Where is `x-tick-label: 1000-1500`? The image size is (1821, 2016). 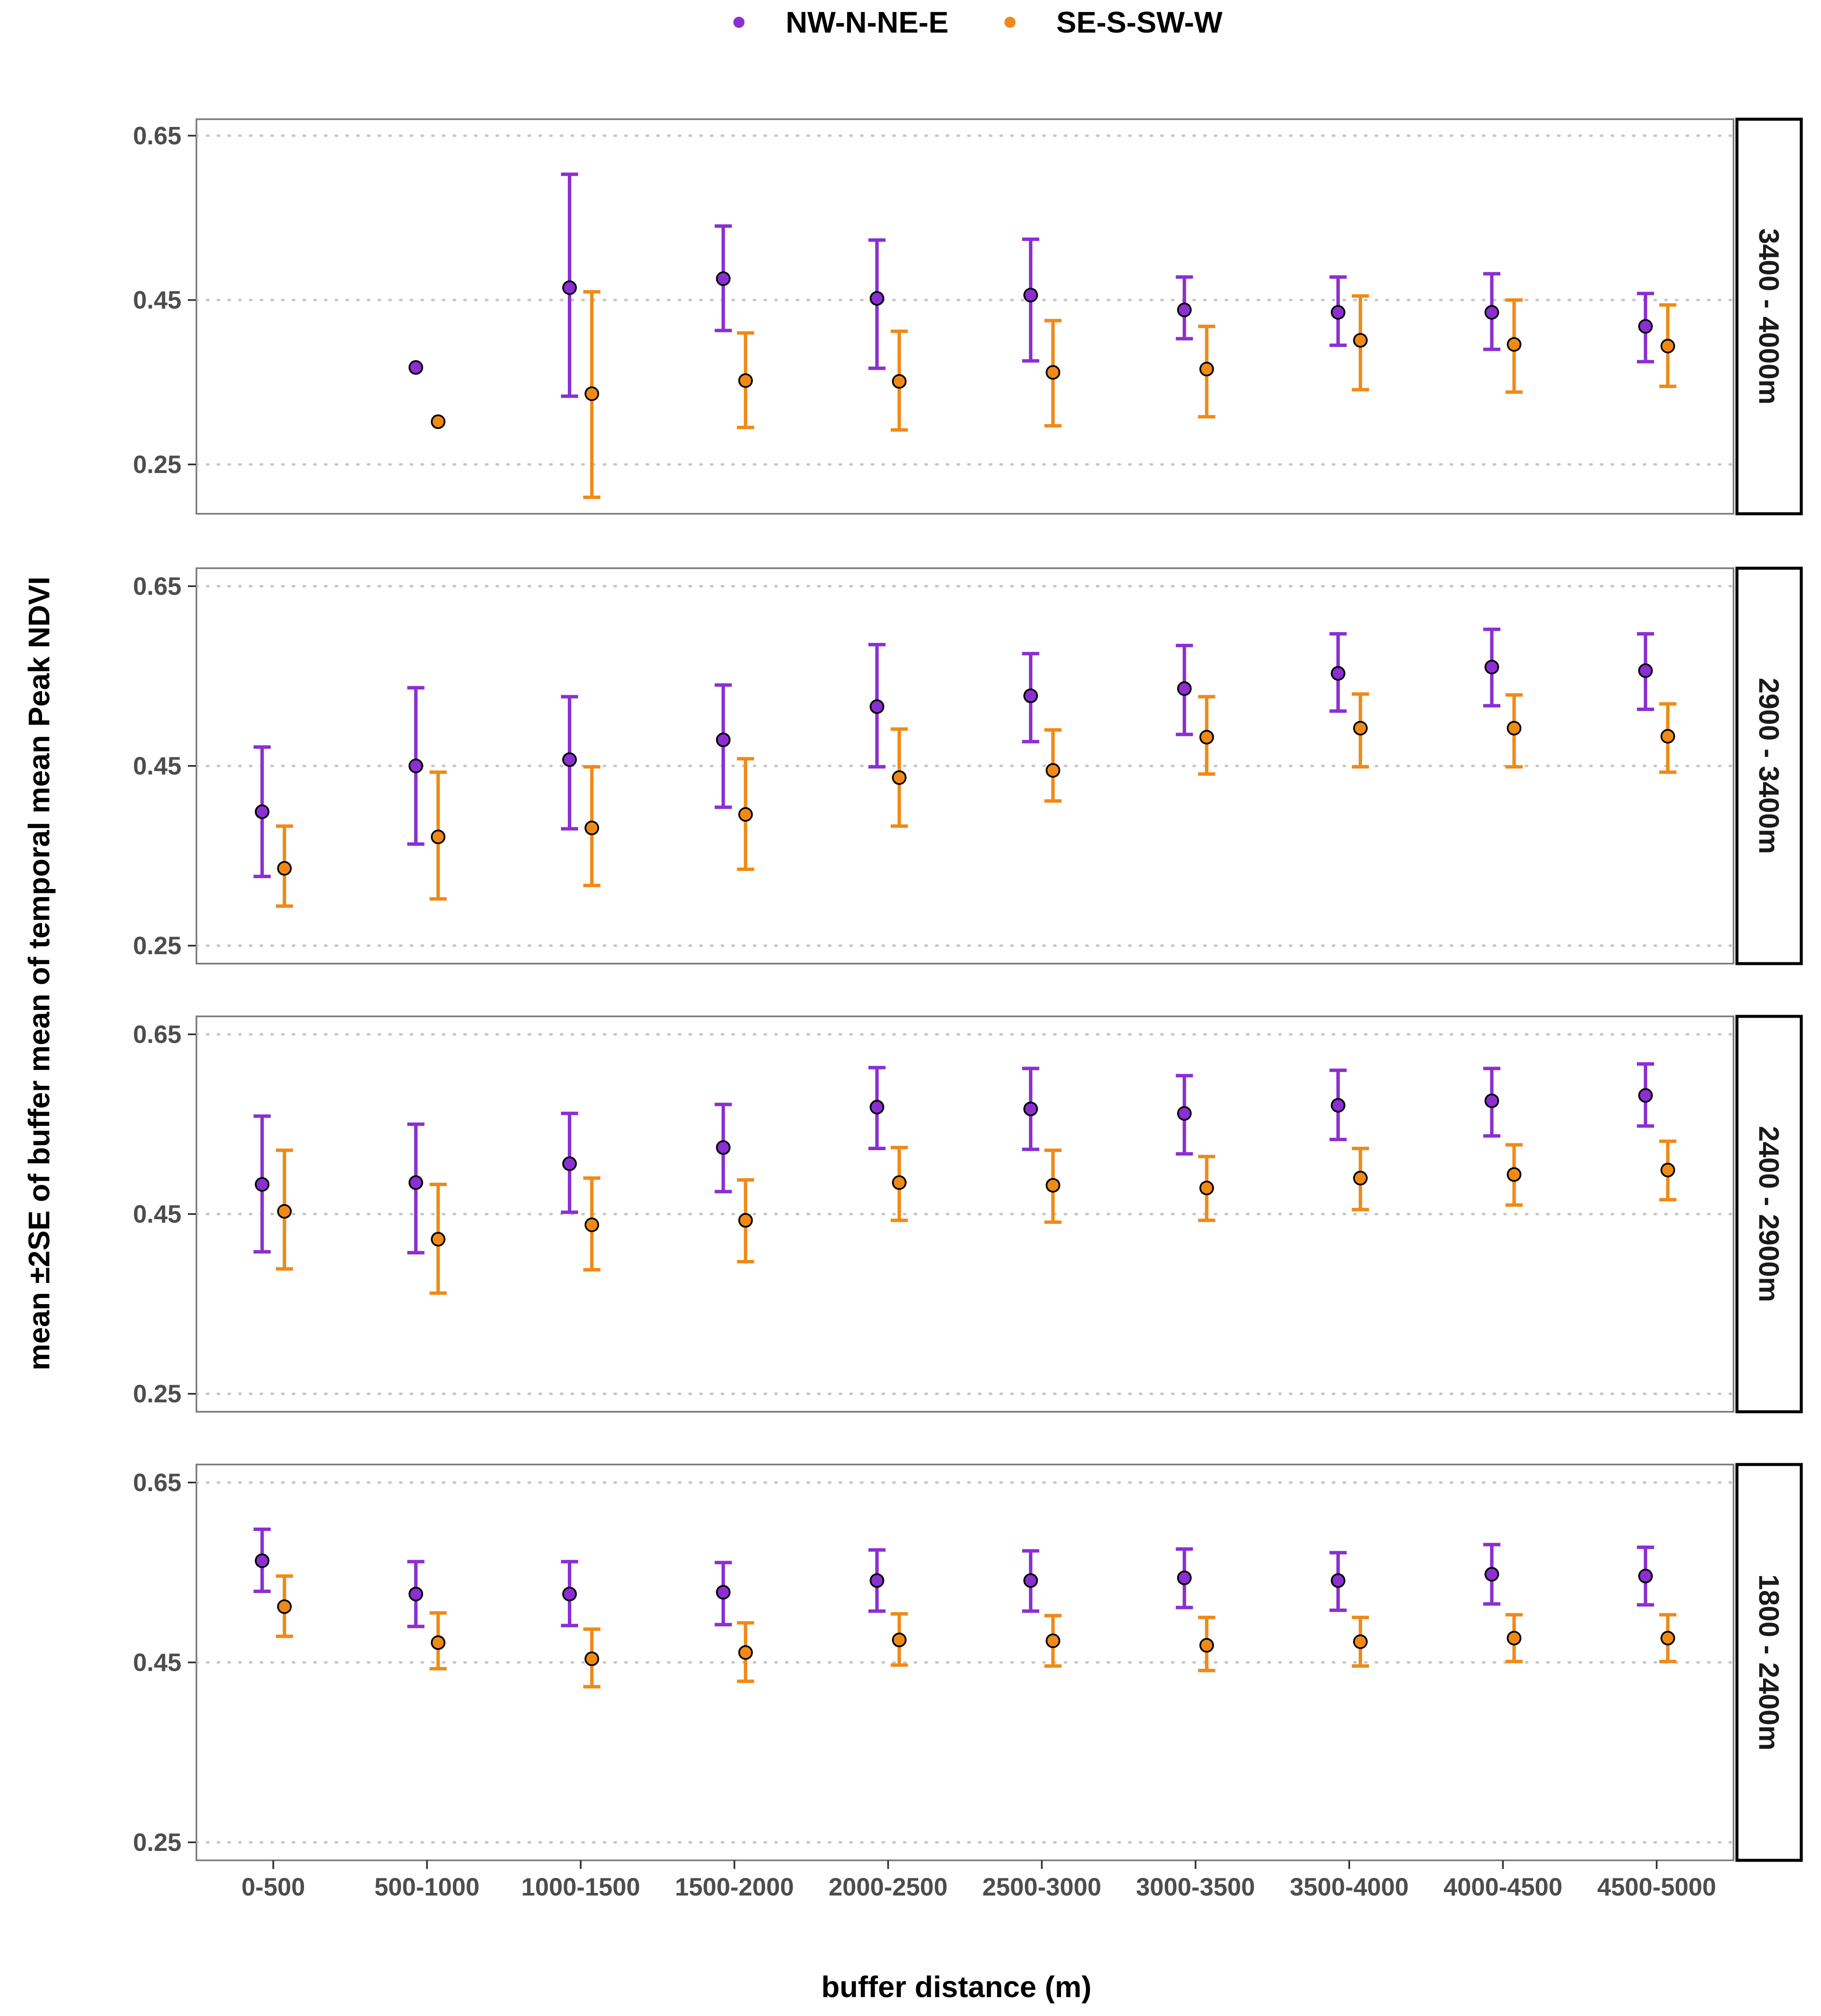
x-tick-label: 1000-1500 is located at coordinates (580, 1887).